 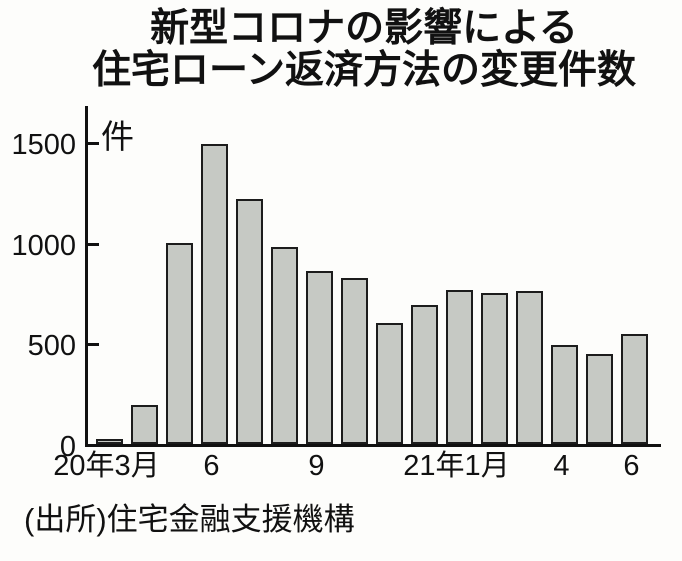 What do you see at coordinates (316, 466) in the screenshot?
I see `x-axis-label: 9` at bounding box center [316, 466].